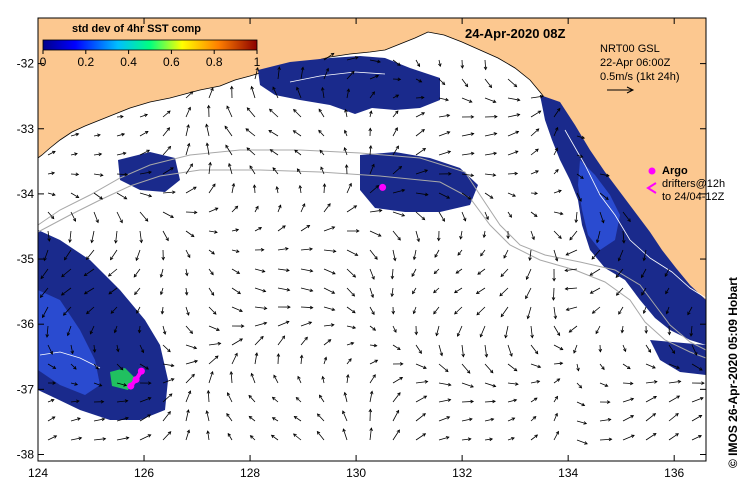  What do you see at coordinates (685, 184) in the screenshot?
I see `drifter-legend: Argo drifters@12h to 24/04-12Z` at bounding box center [685, 184].